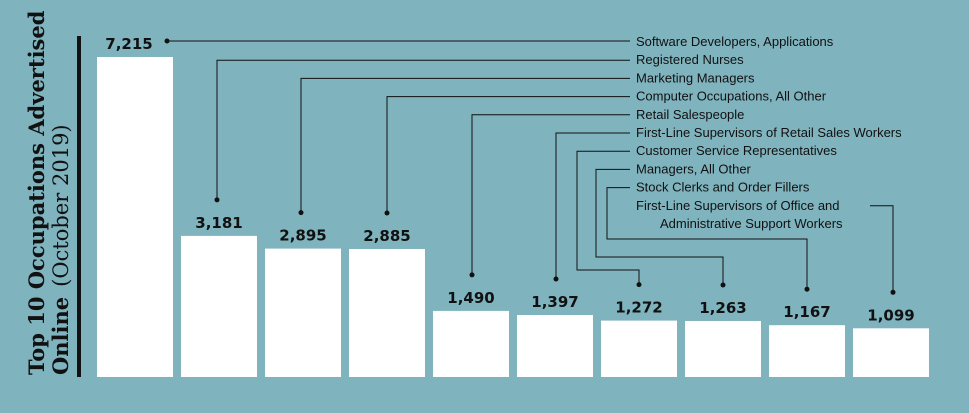  I want to click on category-label-8: Managers, All Other, so click(694, 168).